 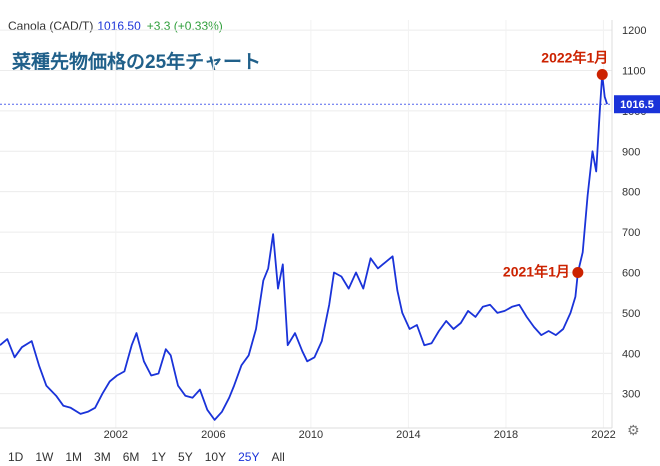 What do you see at coordinates (185, 457) in the screenshot?
I see `range-button-5y: 5Y` at bounding box center [185, 457].